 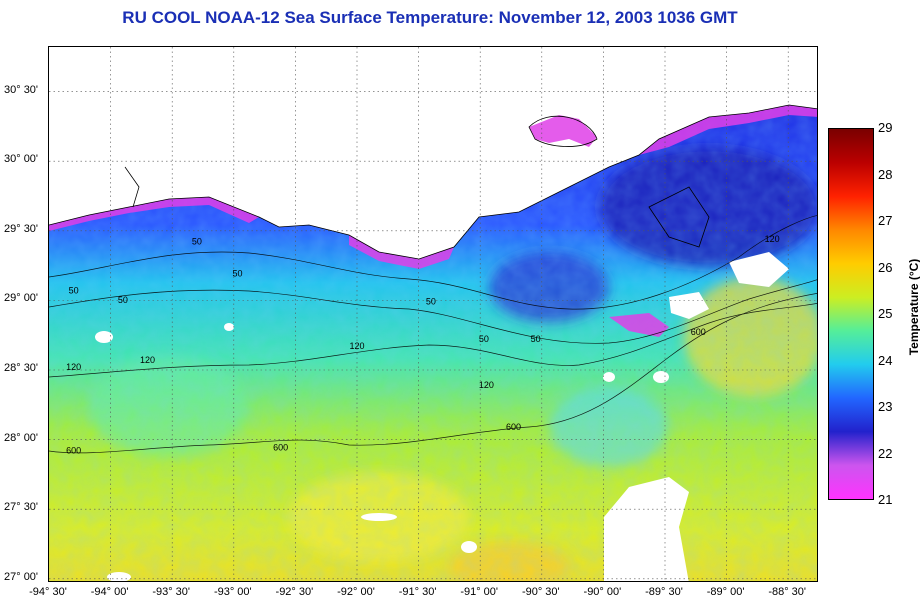 What do you see at coordinates (885, 313) in the screenshot?
I see `colorbar-tick-label: 25` at bounding box center [885, 313].